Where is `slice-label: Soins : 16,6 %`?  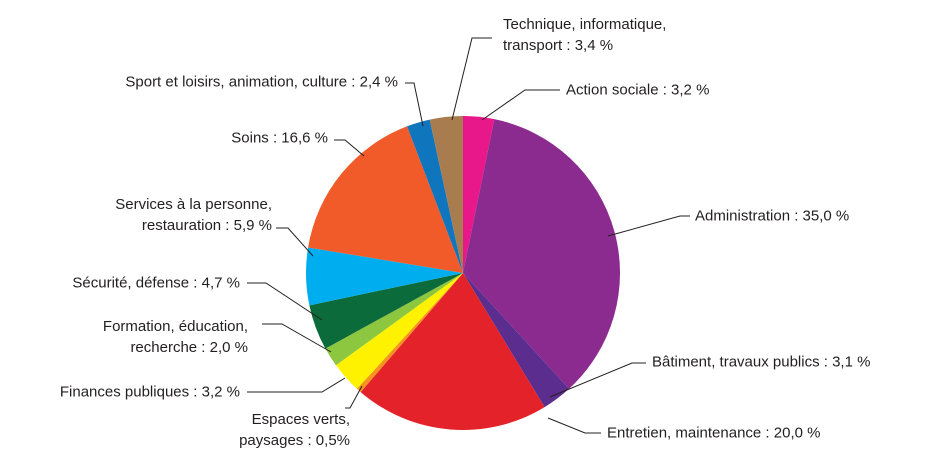
slice-label: Soins : 16,6 % is located at coordinates (279, 138).